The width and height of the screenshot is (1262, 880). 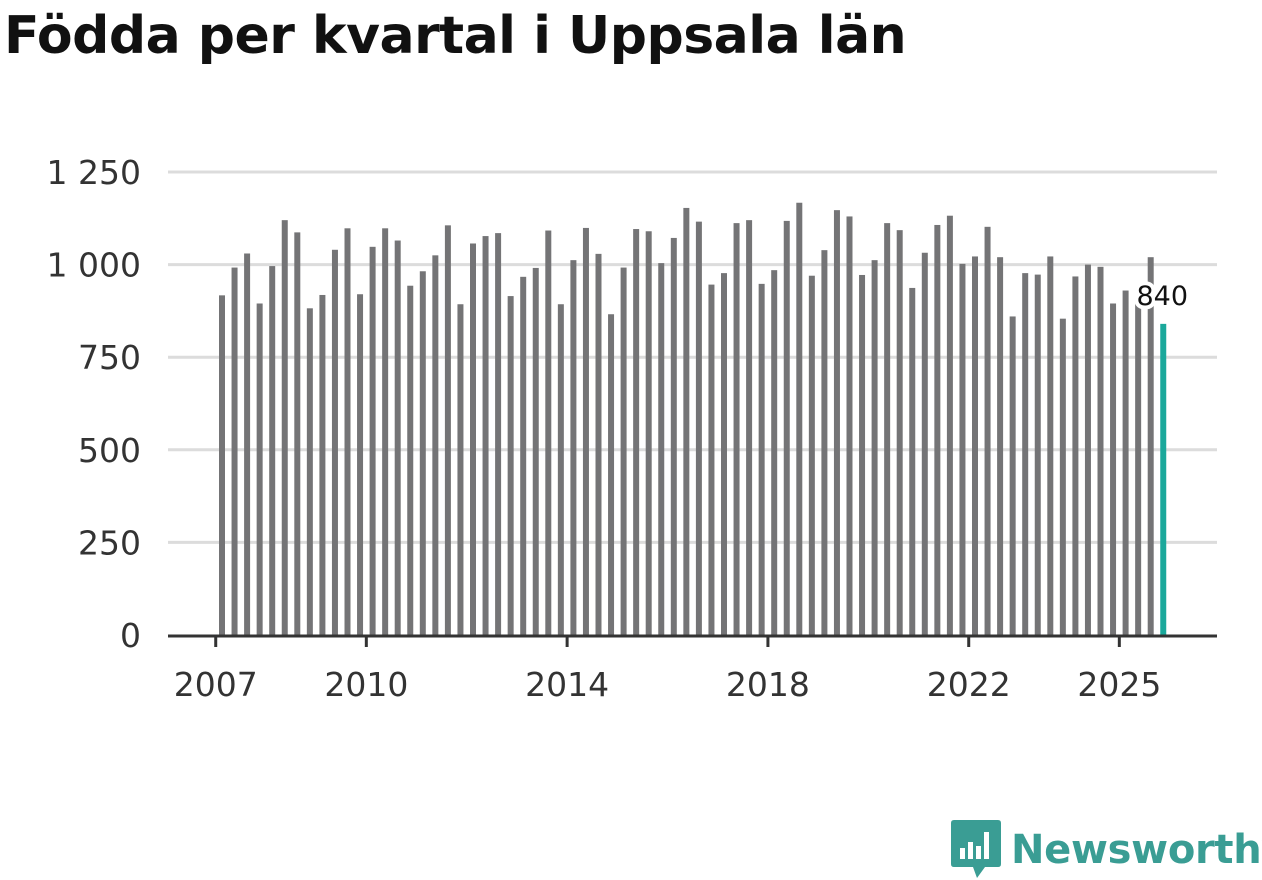 I want to click on x-tick-label: 2007, so click(x=216, y=684).